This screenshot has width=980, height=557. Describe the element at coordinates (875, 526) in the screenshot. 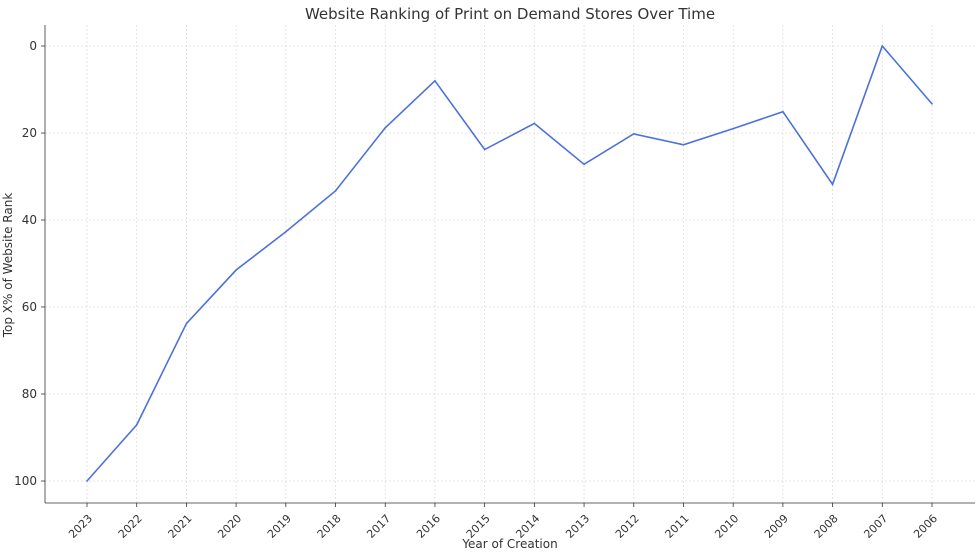

I see `x-tick-label: 2007` at that location.